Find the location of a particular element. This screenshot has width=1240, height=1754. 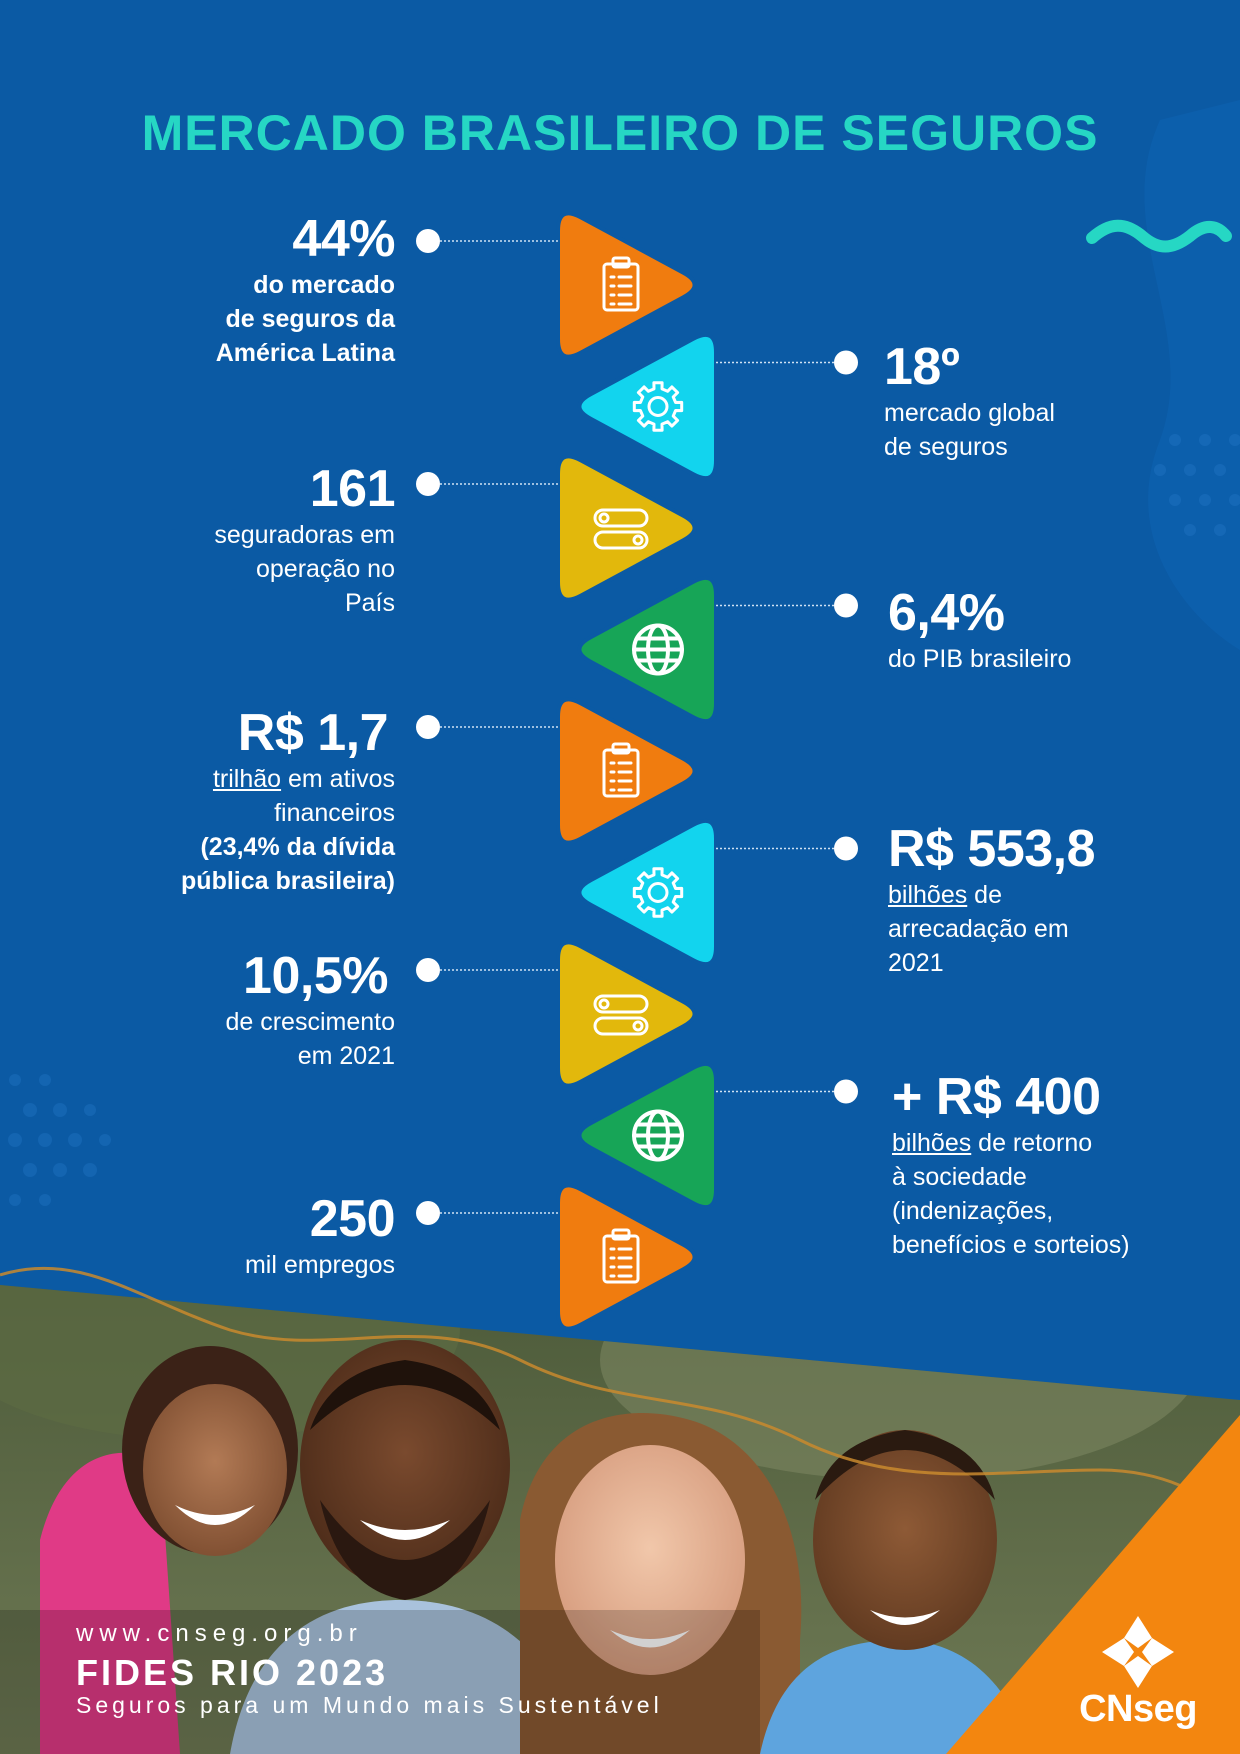

stat-value: 6,4% is located at coordinates (946, 613).